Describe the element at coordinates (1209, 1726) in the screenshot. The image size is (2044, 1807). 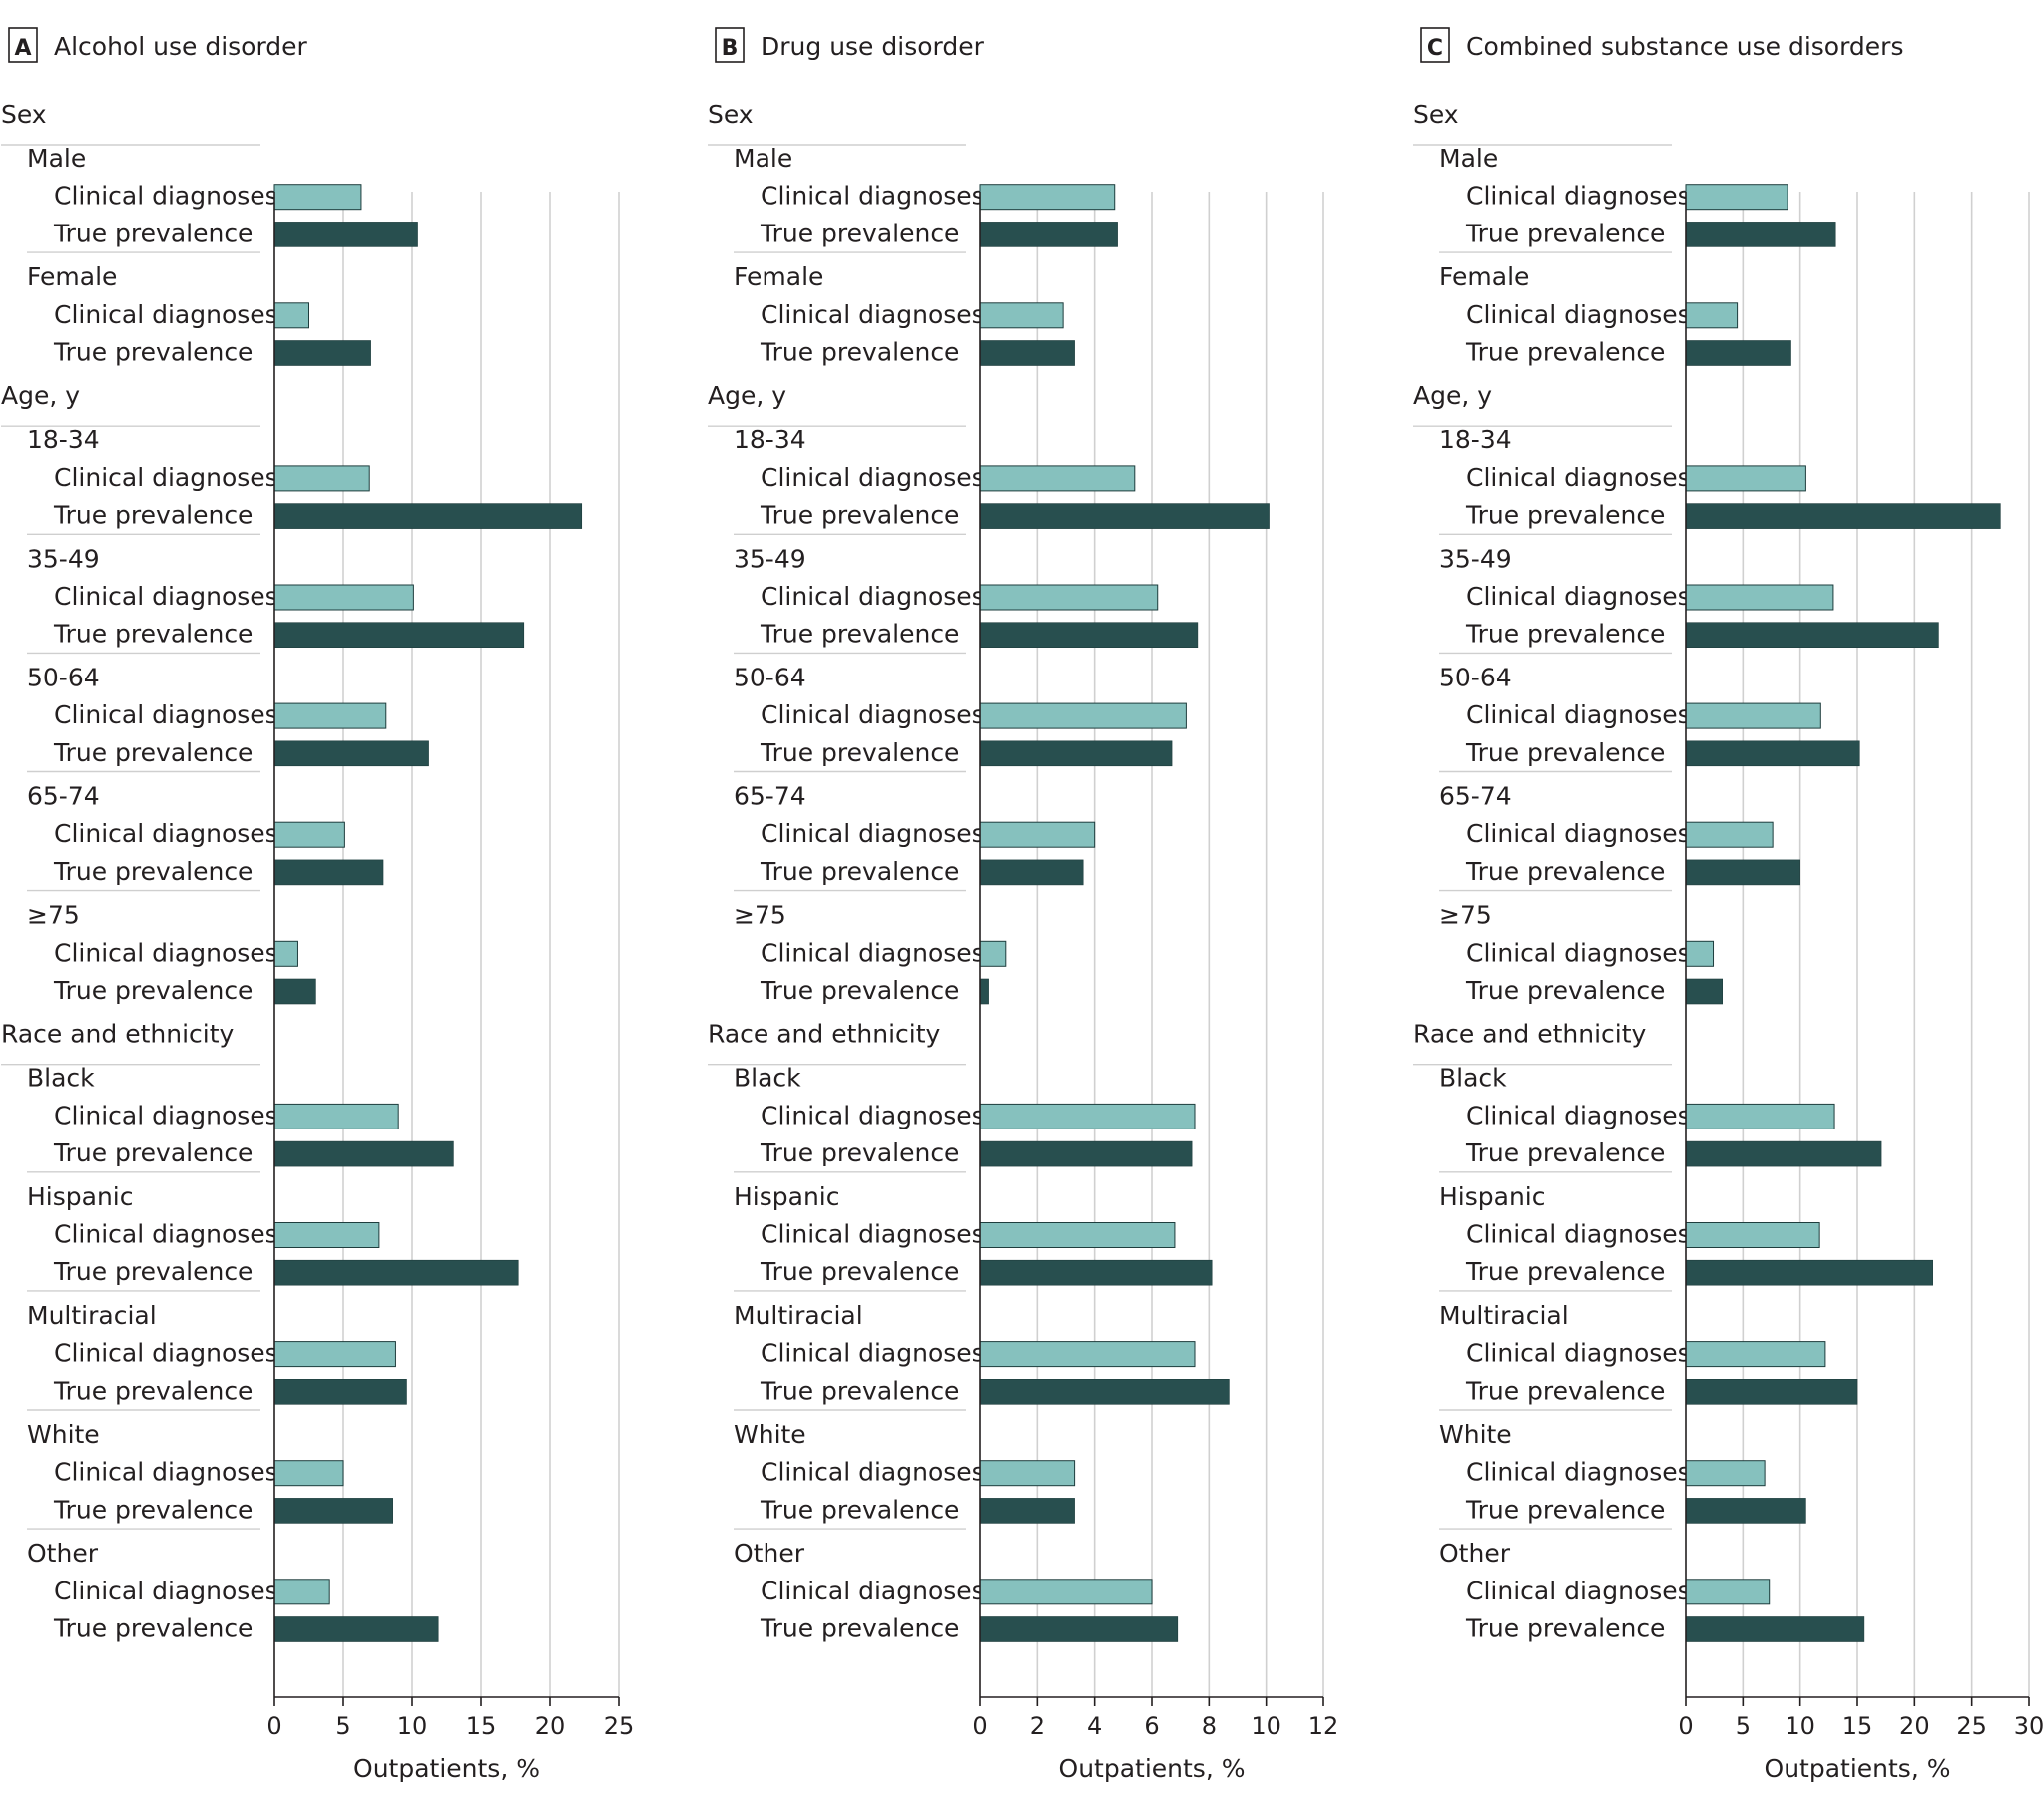
I see `x-tick-label: 8` at that location.